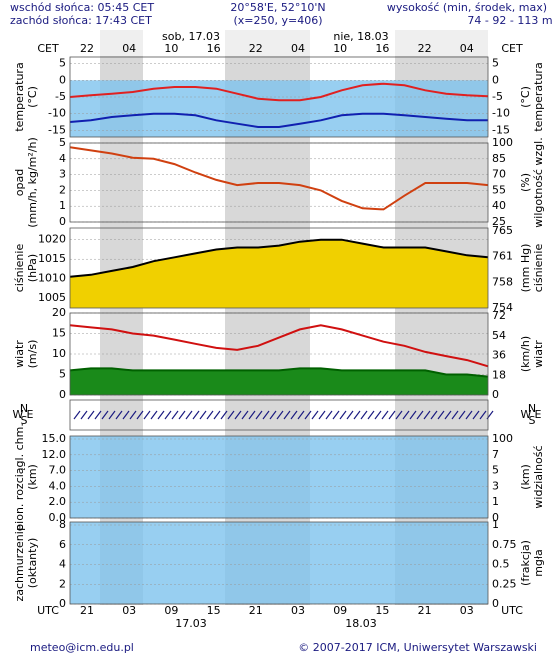 The height and width of the screenshot is (660, 557). I want to click on y-tick-label: -15, so click(57, 129).